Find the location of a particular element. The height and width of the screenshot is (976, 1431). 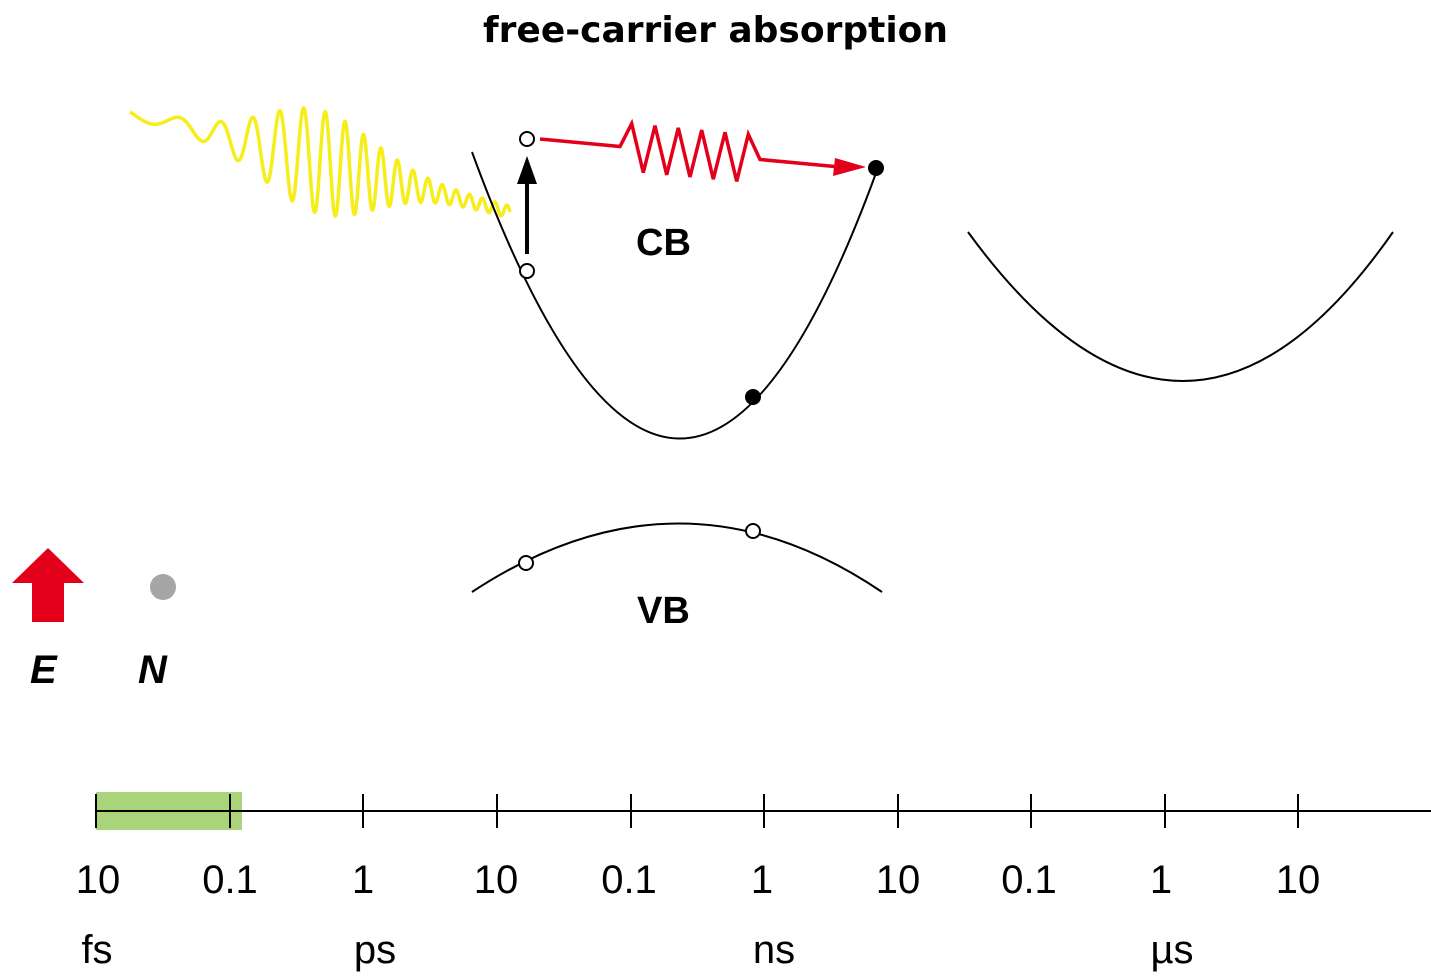

phonon-emission-zigzag is located at coordinates (690, 150).